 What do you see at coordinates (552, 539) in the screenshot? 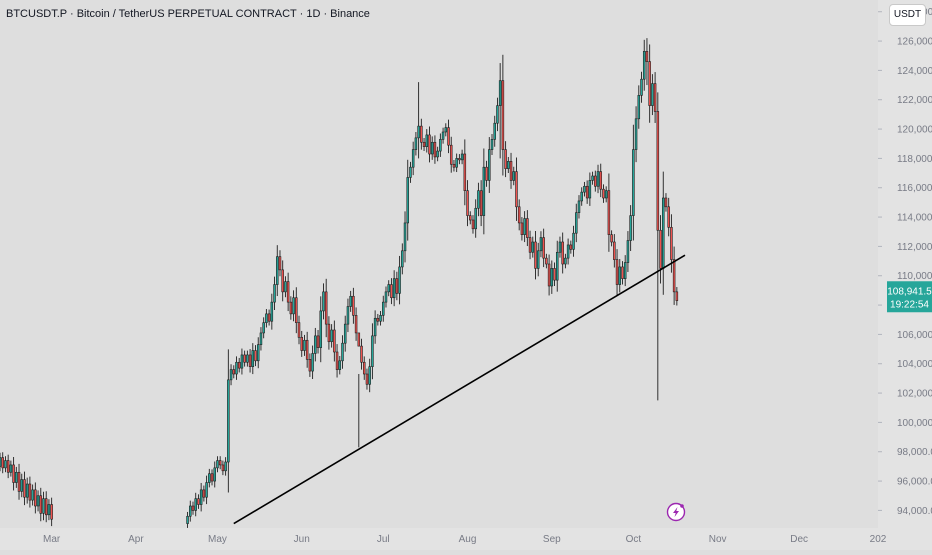
I see `time-tick-label: Sep` at bounding box center [552, 539].